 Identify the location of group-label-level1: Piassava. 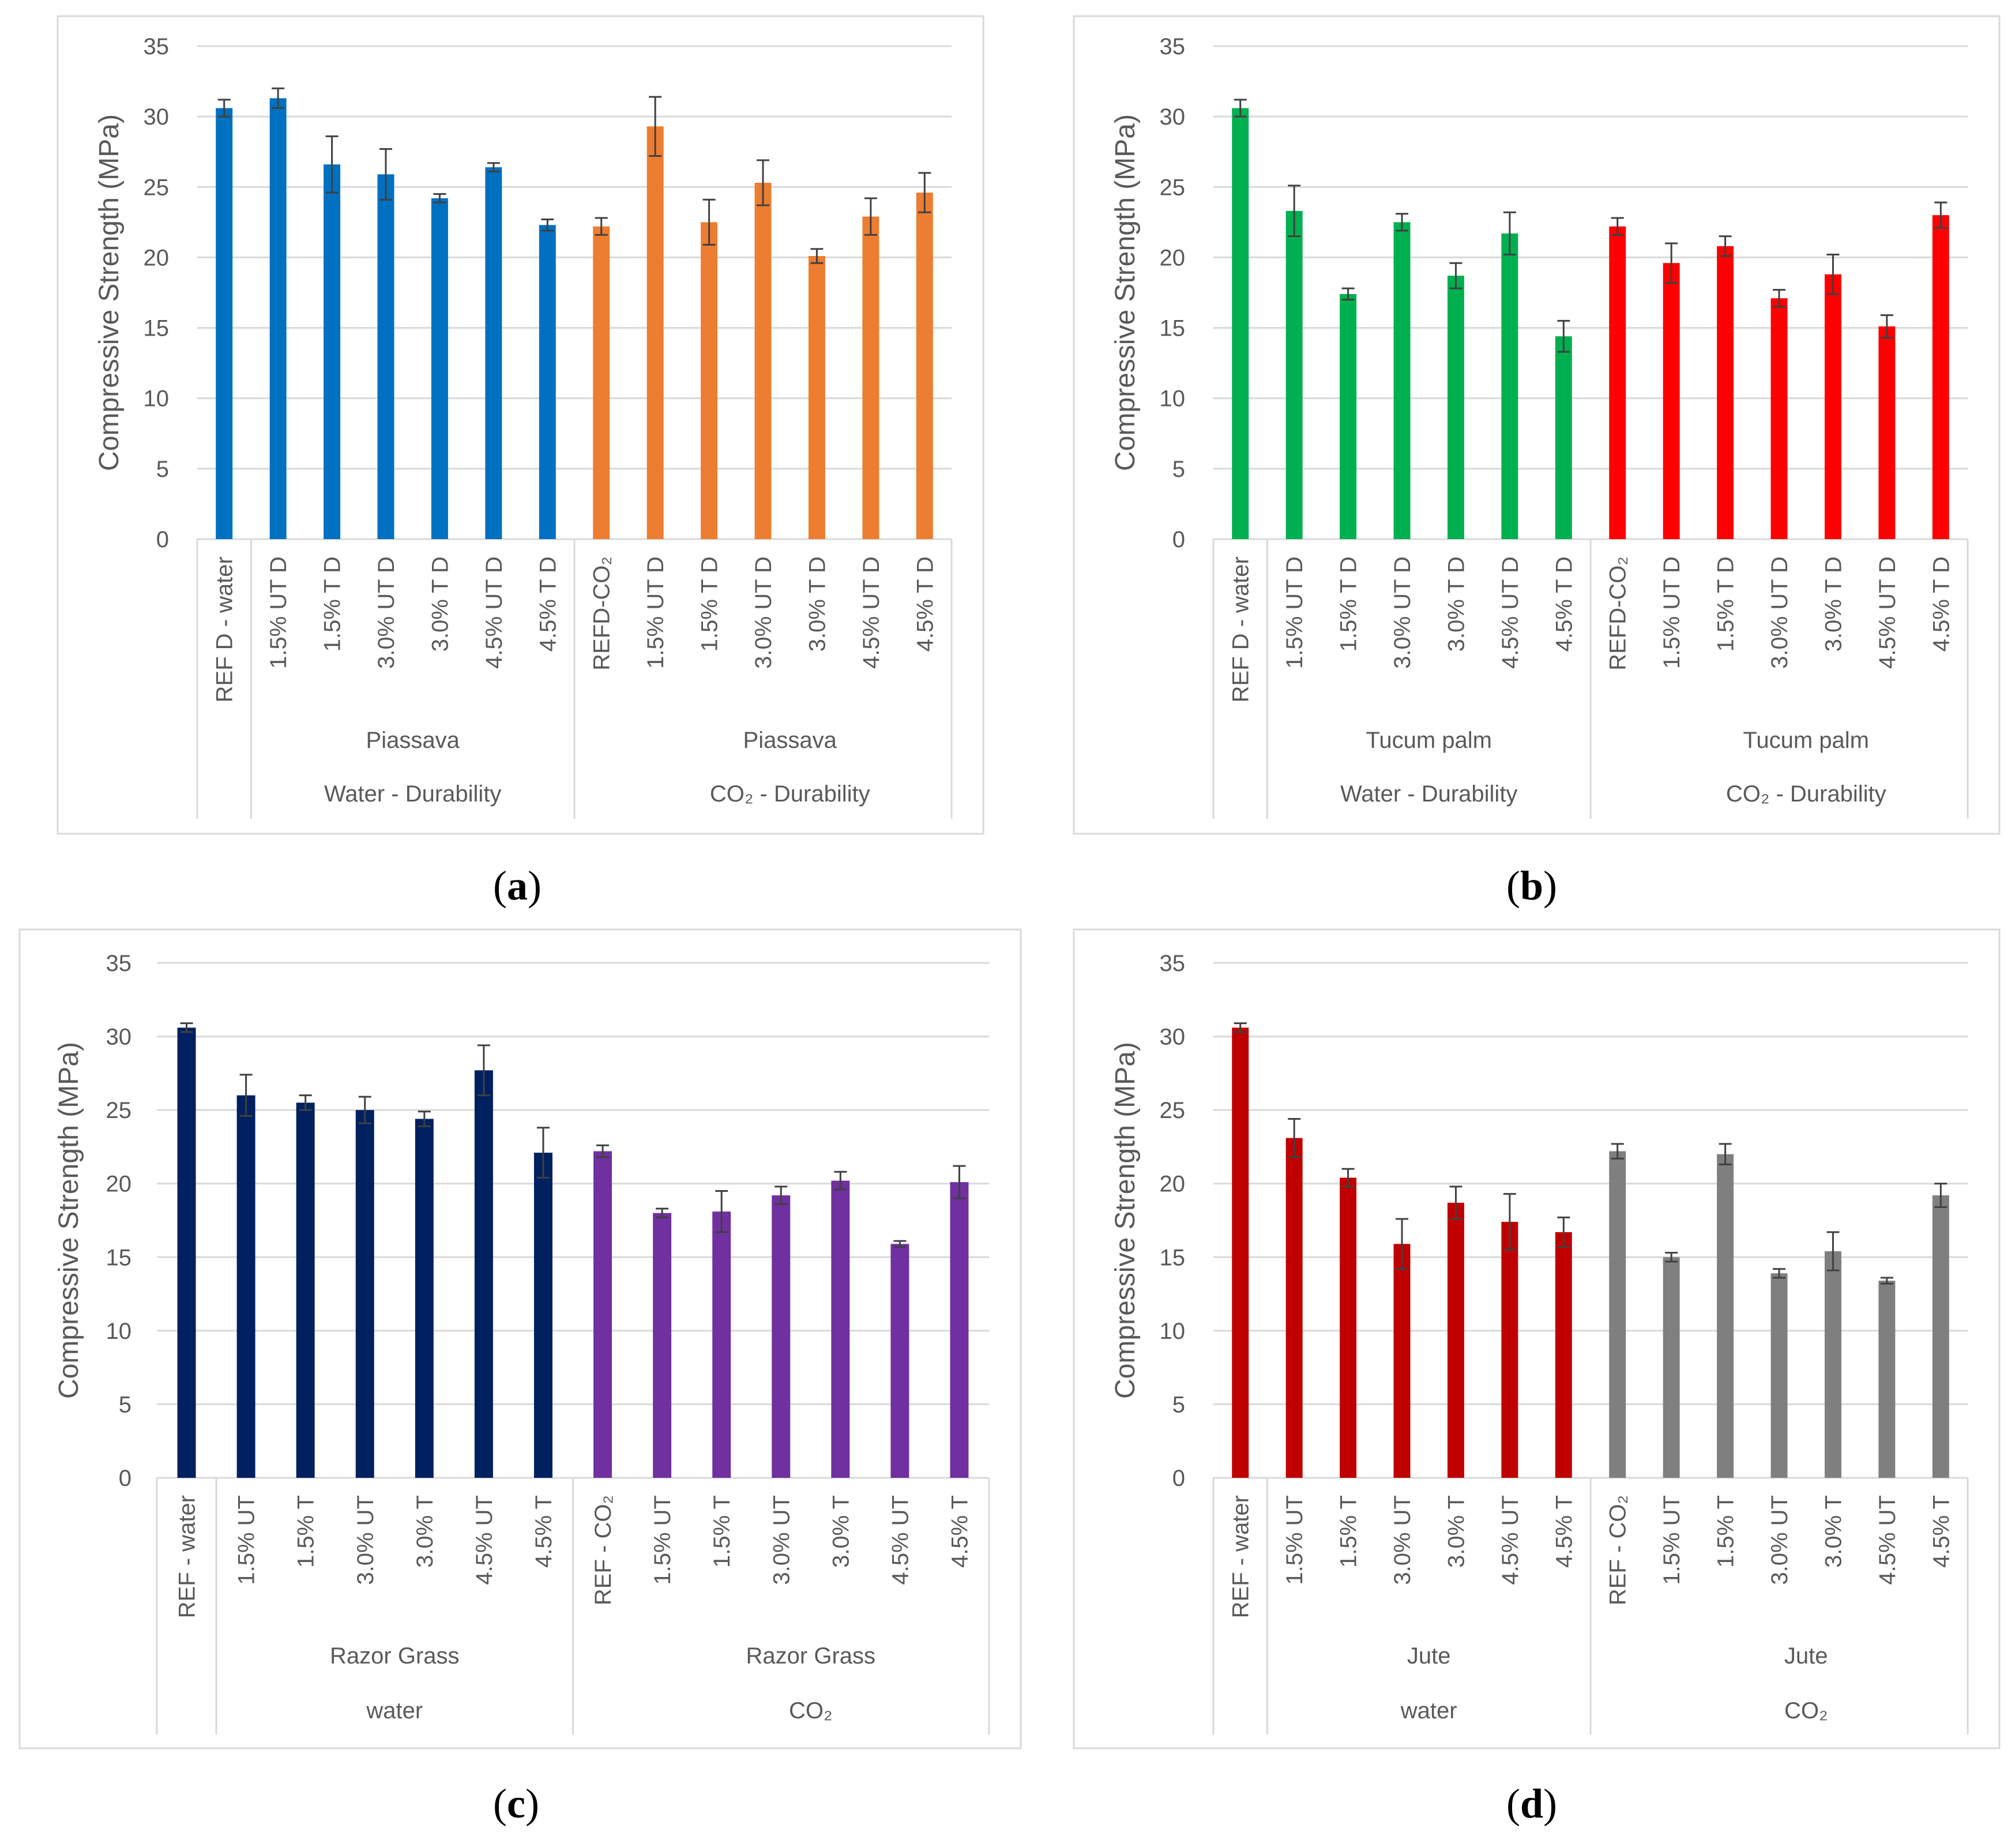
(790, 741).